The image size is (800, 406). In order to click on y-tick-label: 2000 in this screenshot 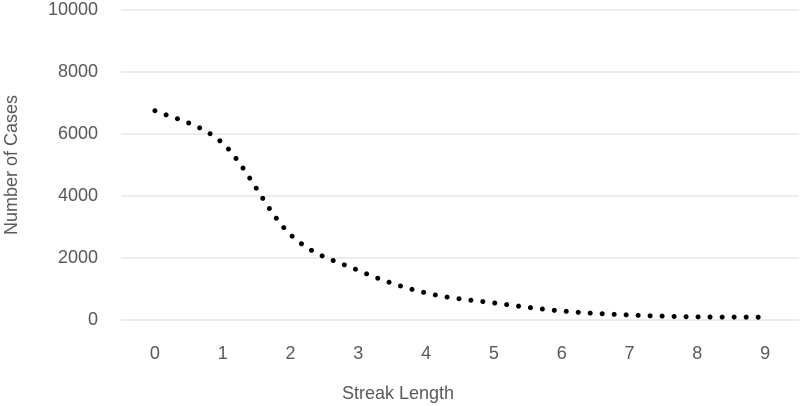, I will do `click(78, 257)`.